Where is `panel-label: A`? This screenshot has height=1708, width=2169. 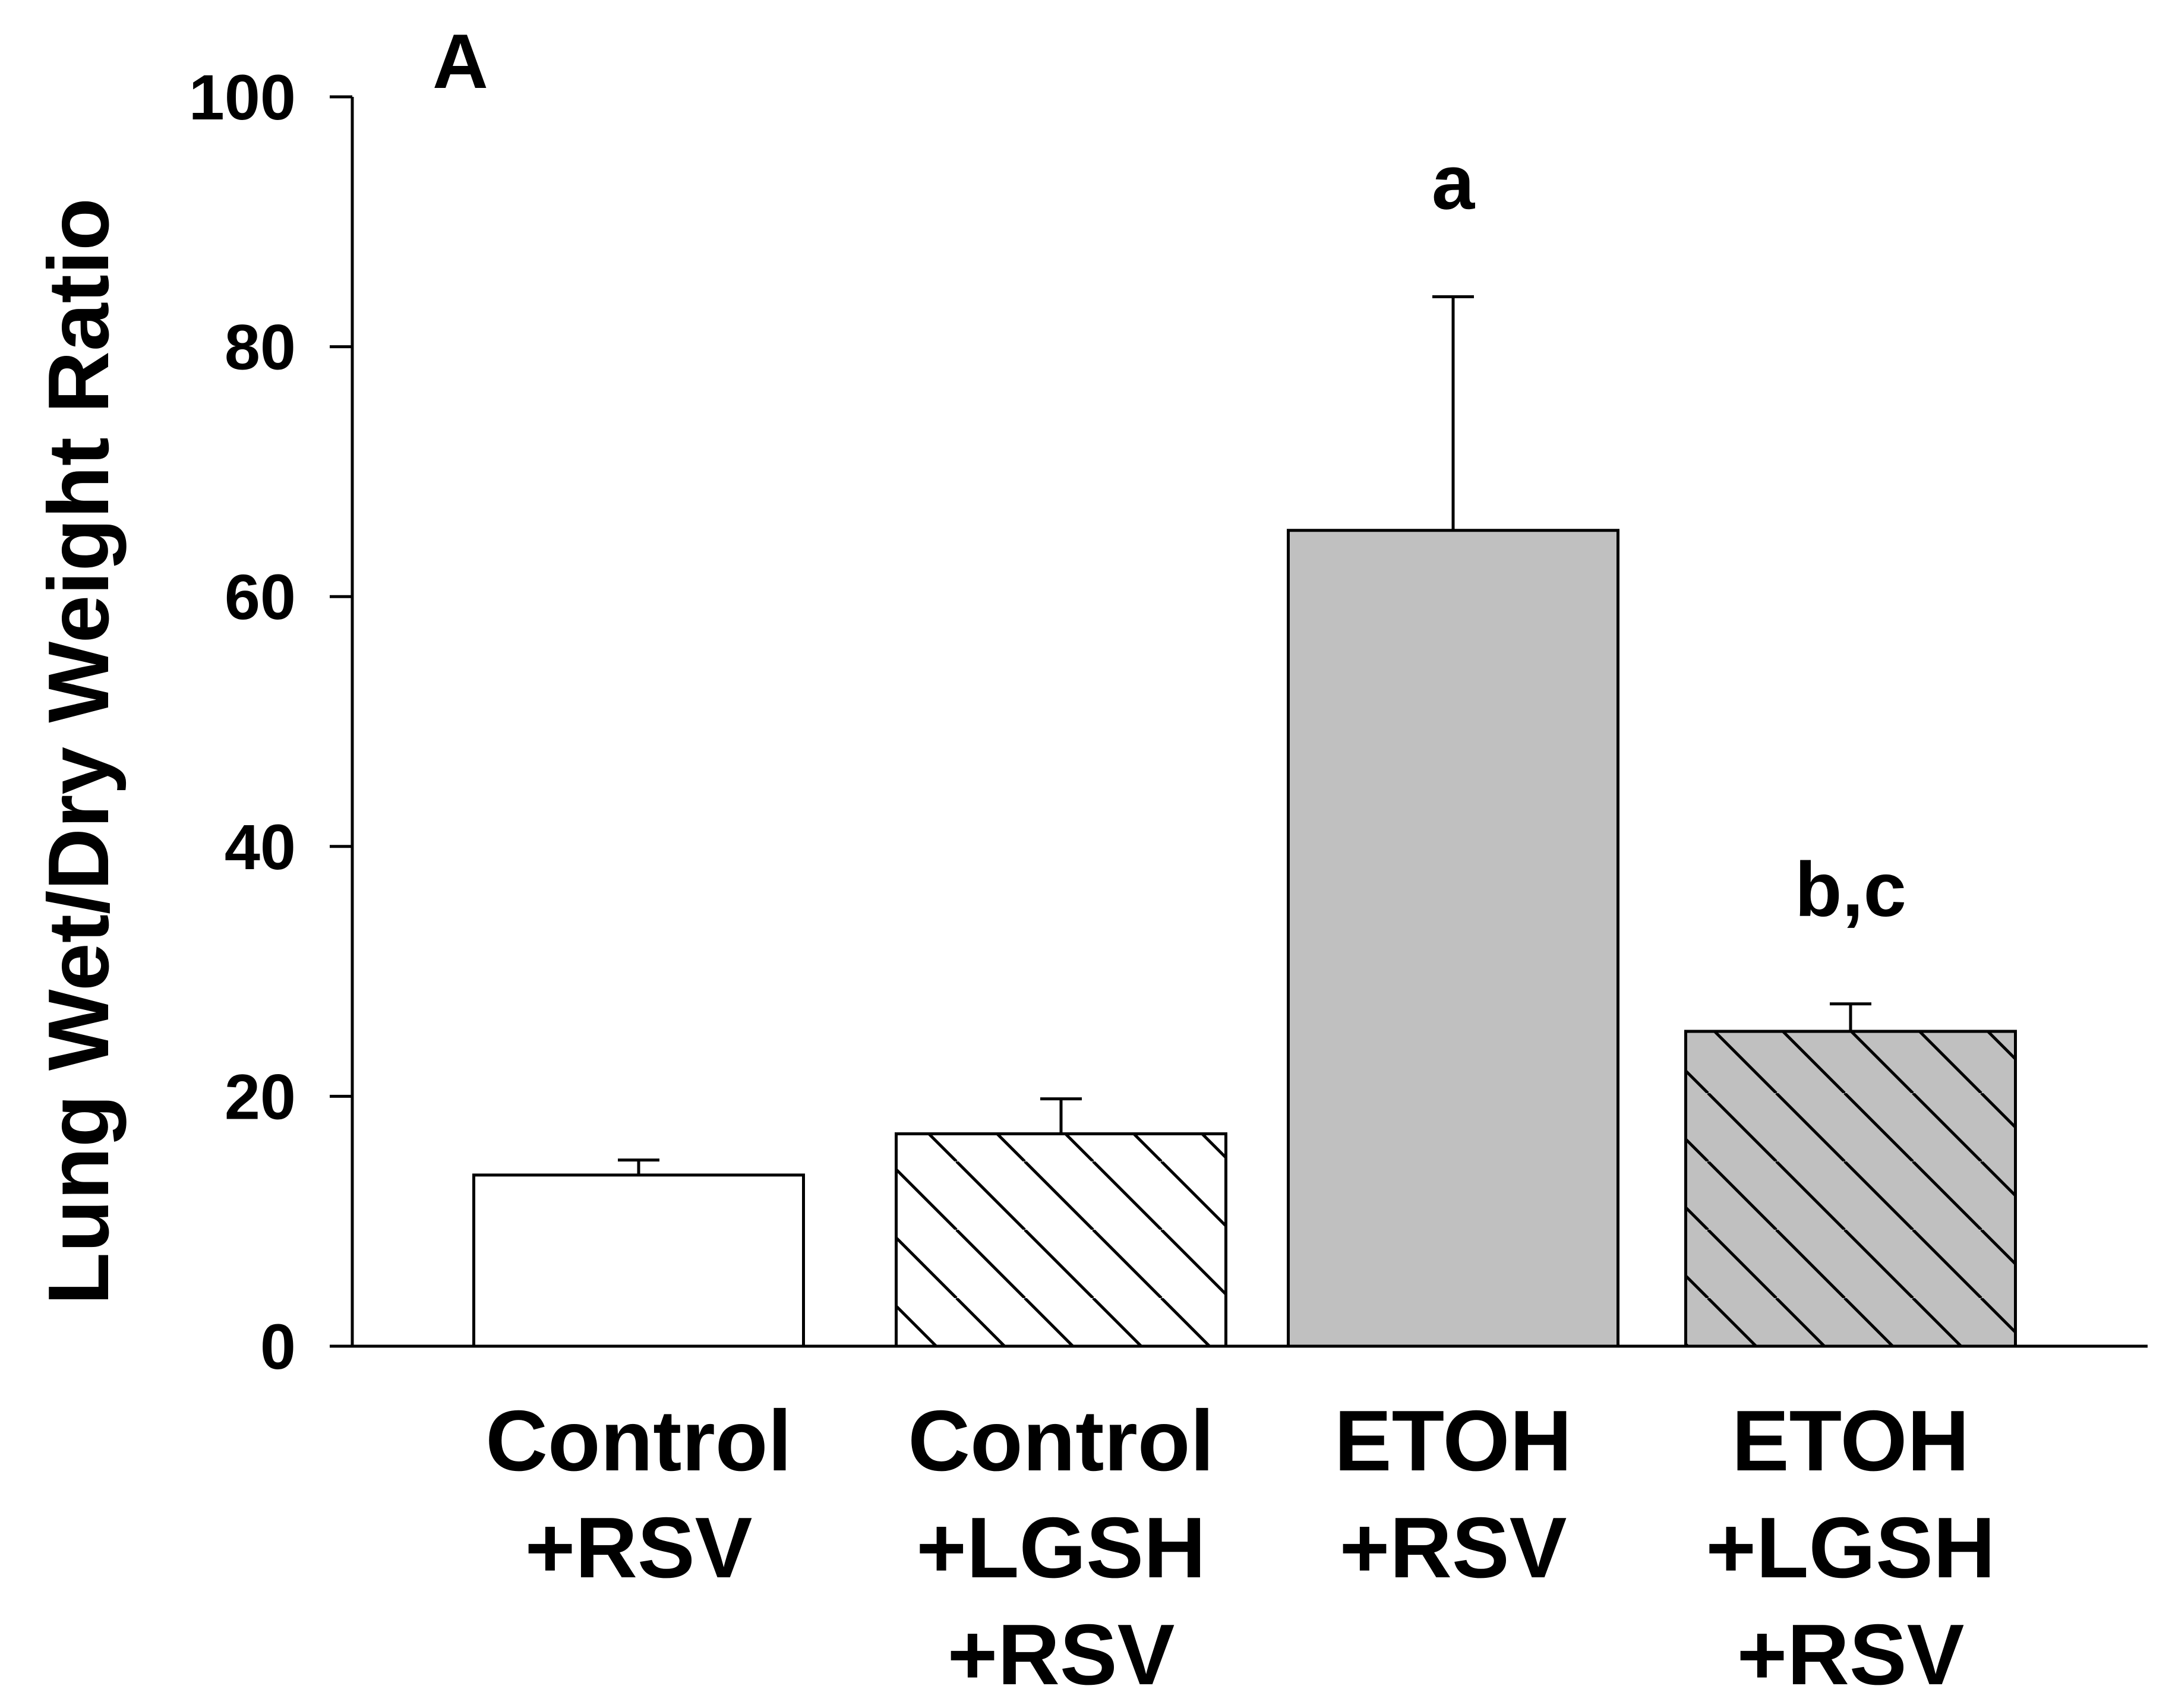 panel-label: A is located at coordinates (460, 62).